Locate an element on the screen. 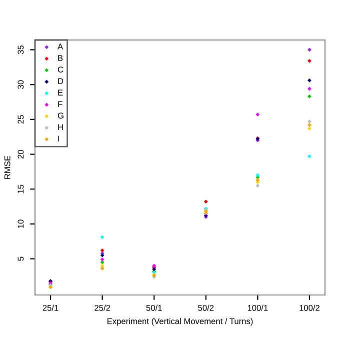 The height and width of the screenshot is (350, 350). x-tick-label: 25/2 is located at coordinates (102, 307).